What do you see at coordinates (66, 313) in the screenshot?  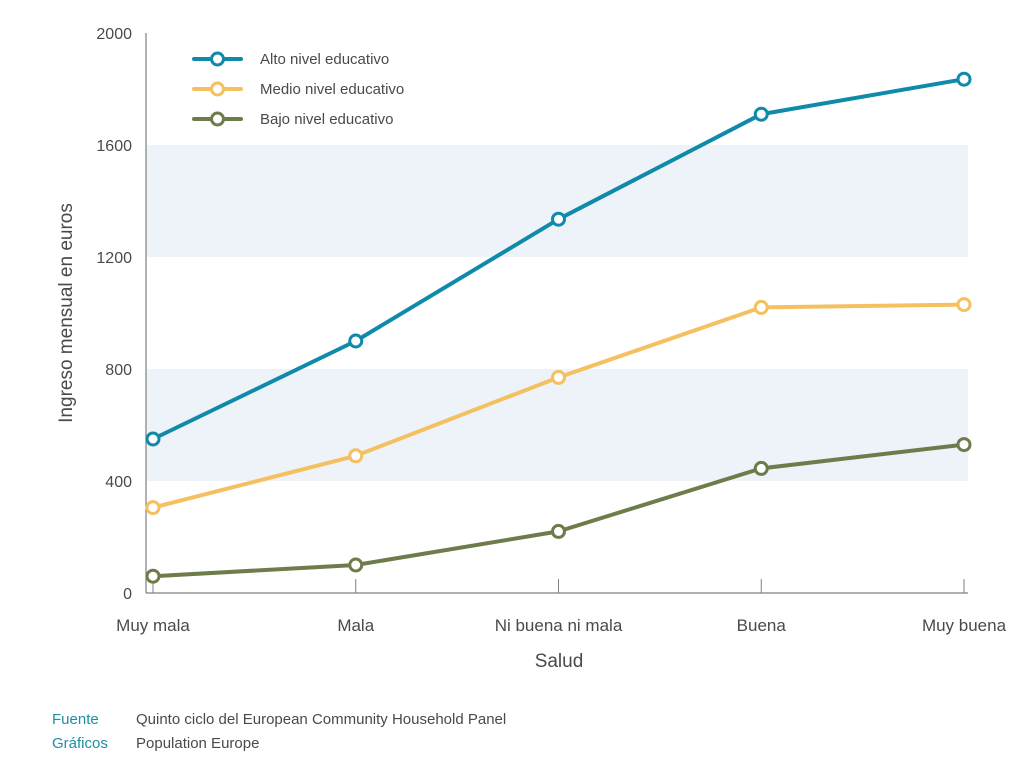 I see `y-axis-title: Ingreso mensual en euros` at bounding box center [66, 313].